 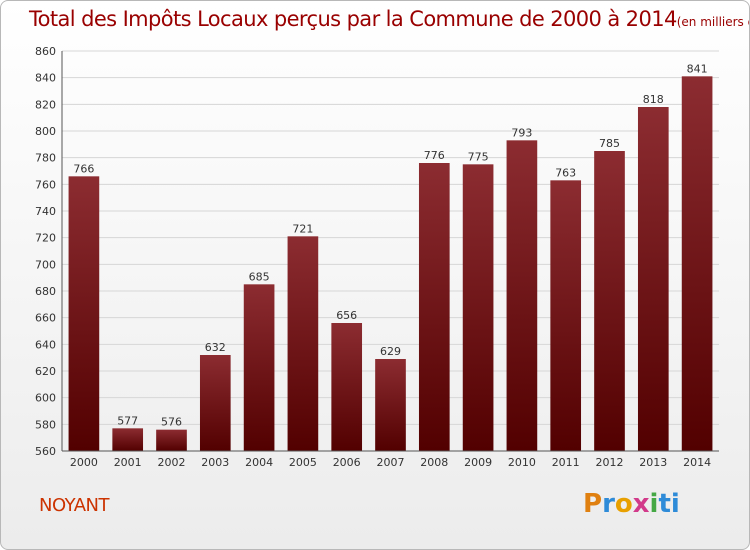 I want to click on data-label-2003: 632, so click(x=215, y=347).